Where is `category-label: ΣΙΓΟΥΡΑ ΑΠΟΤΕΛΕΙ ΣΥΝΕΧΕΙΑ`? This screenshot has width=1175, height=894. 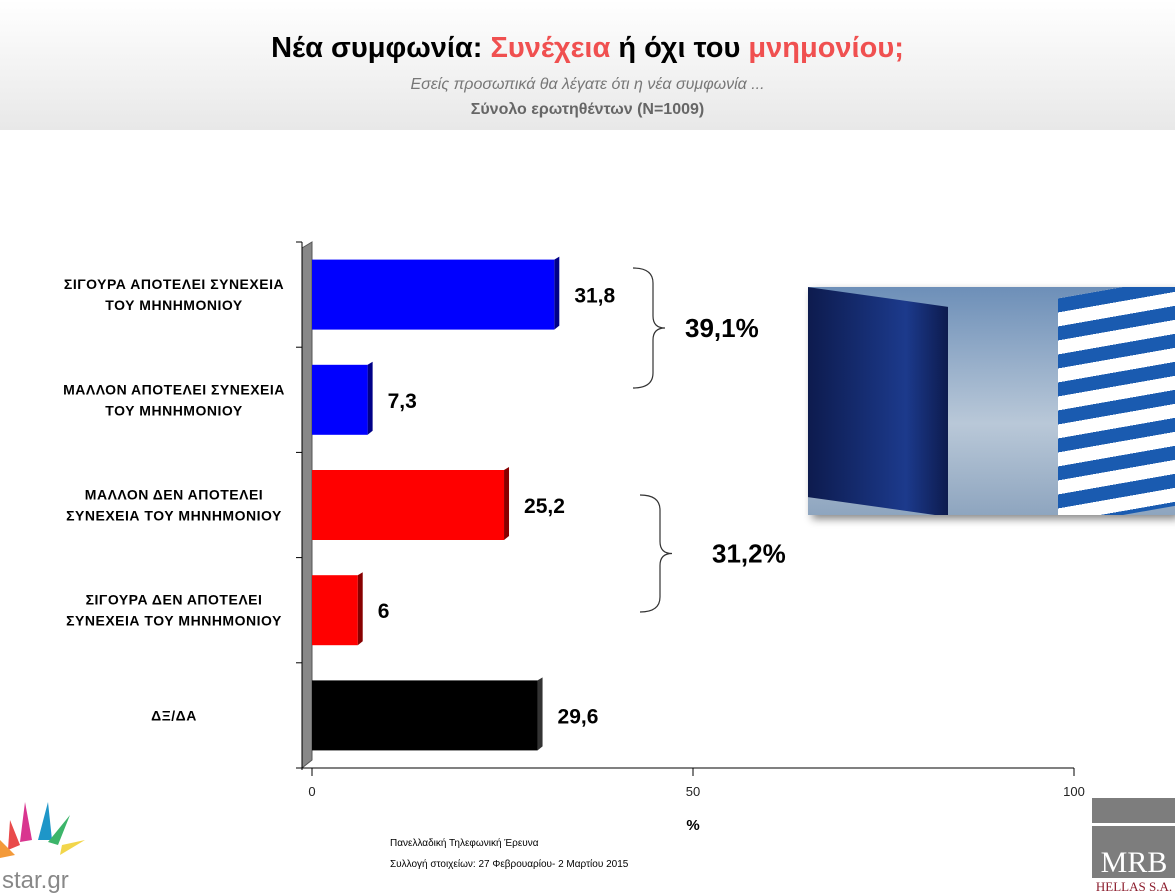
category-label: ΣΙΓΟΥΡΑ ΑΠΟΤΕΛΕΙ ΣΥΝΕΧΕΙΑ is located at coordinates (174, 284).